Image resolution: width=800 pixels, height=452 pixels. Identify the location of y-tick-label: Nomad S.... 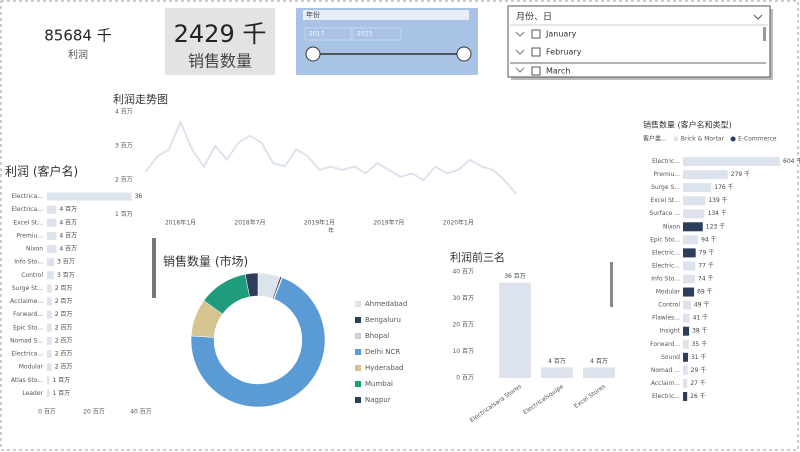
(26, 340).